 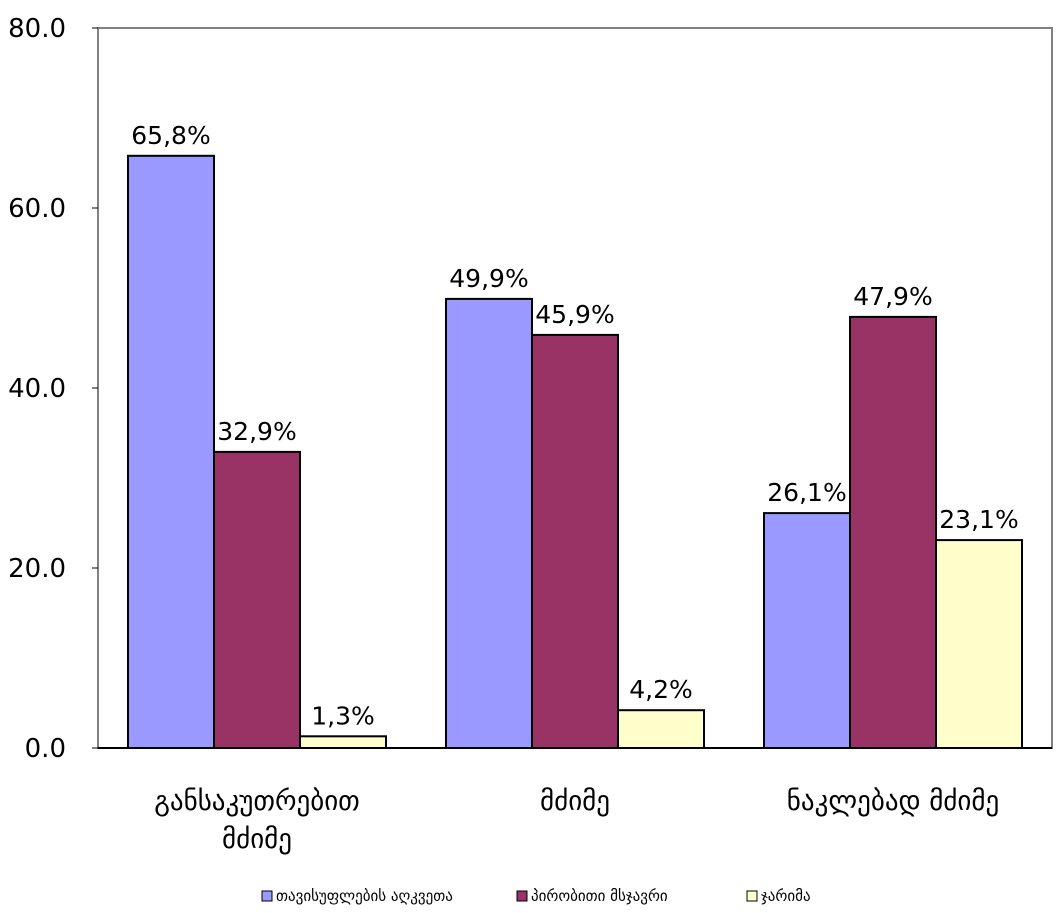 What do you see at coordinates (364, 896) in the screenshot?
I see `legend-label: თავისუფლების აღკვეთა` at bounding box center [364, 896].